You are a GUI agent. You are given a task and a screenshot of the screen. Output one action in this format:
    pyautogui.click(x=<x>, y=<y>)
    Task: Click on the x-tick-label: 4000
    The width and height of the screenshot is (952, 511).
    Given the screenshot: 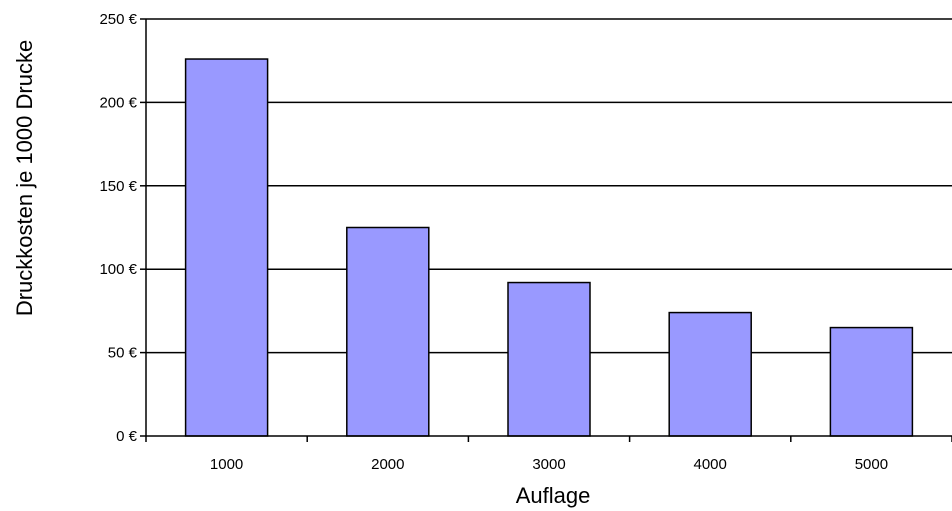 What is the action you would take?
    pyautogui.click(x=710, y=464)
    